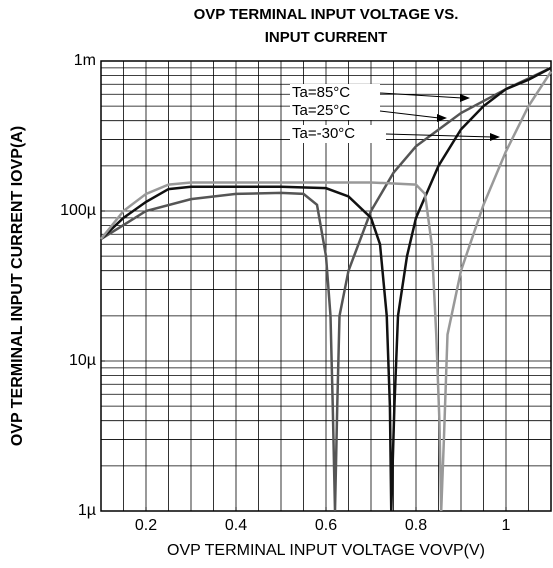 The width and height of the screenshot is (553, 568). What do you see at coordinates (506, 525) in the screenshot?
I see `x-tick-label: 1` at bounding box center [506, 525].